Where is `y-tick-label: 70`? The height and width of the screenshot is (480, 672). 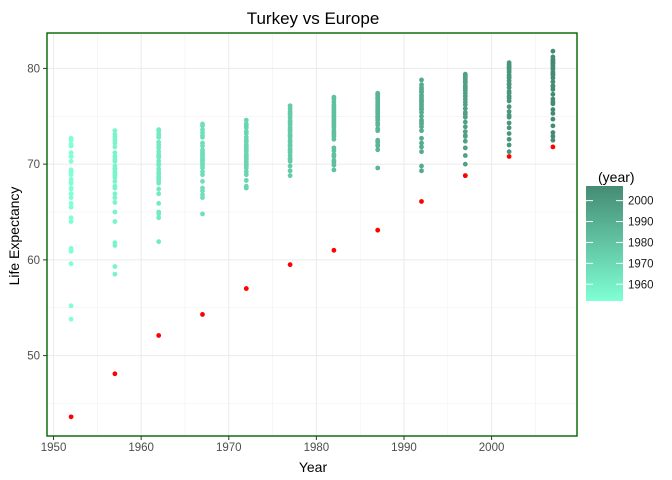
y-tick-label: 70 is located at coordinates (33, 165).